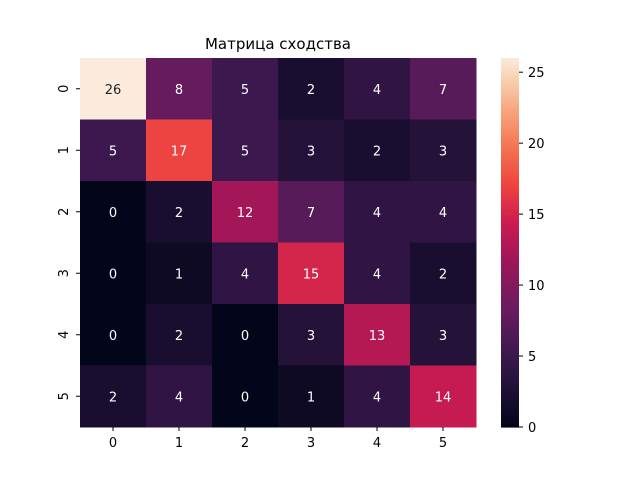  What do you see at coordinates (113, 336) in the screenshot?
I see `cell-value-label: 0` at bounding box center [113, 336].